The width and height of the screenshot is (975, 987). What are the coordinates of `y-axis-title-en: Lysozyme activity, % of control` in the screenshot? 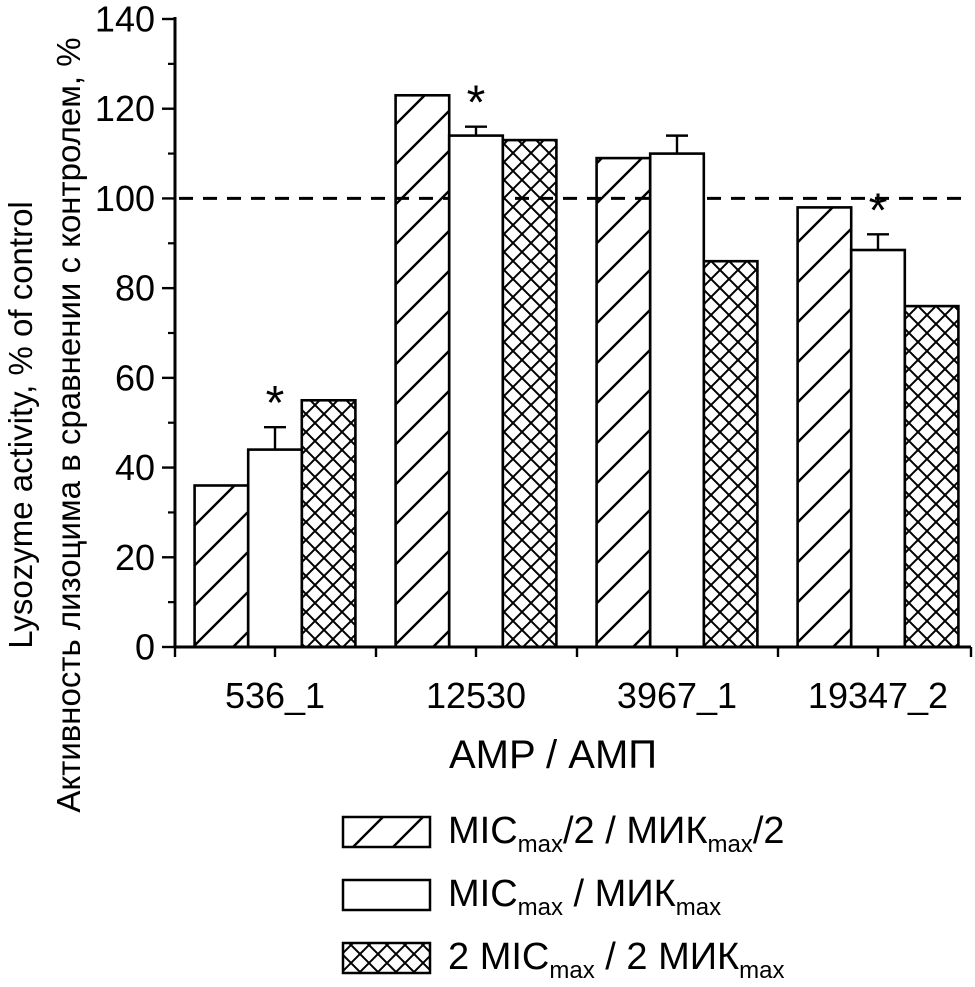 It's located at (20, 424).